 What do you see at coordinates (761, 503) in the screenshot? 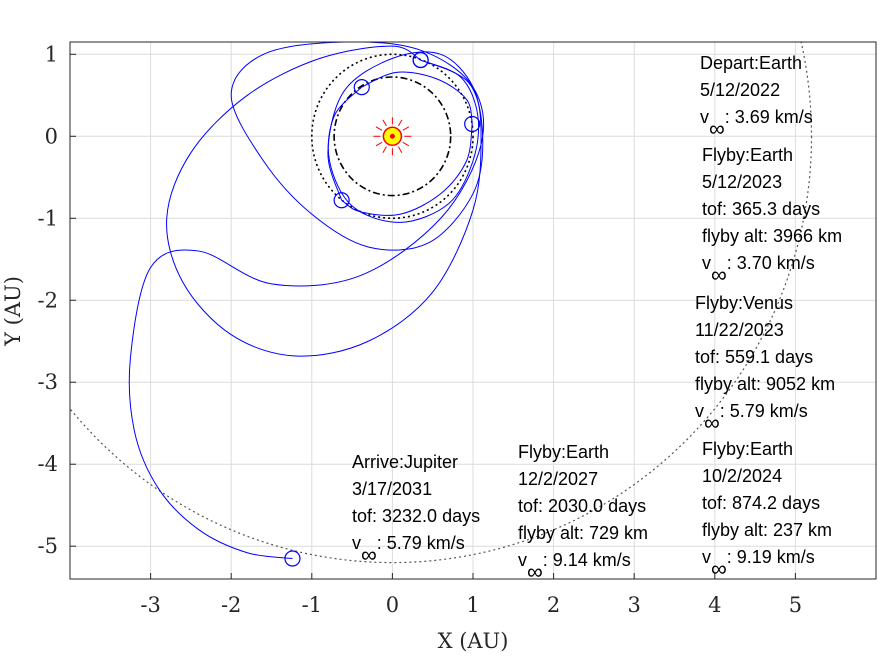
I see `annotation-line: tof: 874.2 days` at bounding box center [761, 503].